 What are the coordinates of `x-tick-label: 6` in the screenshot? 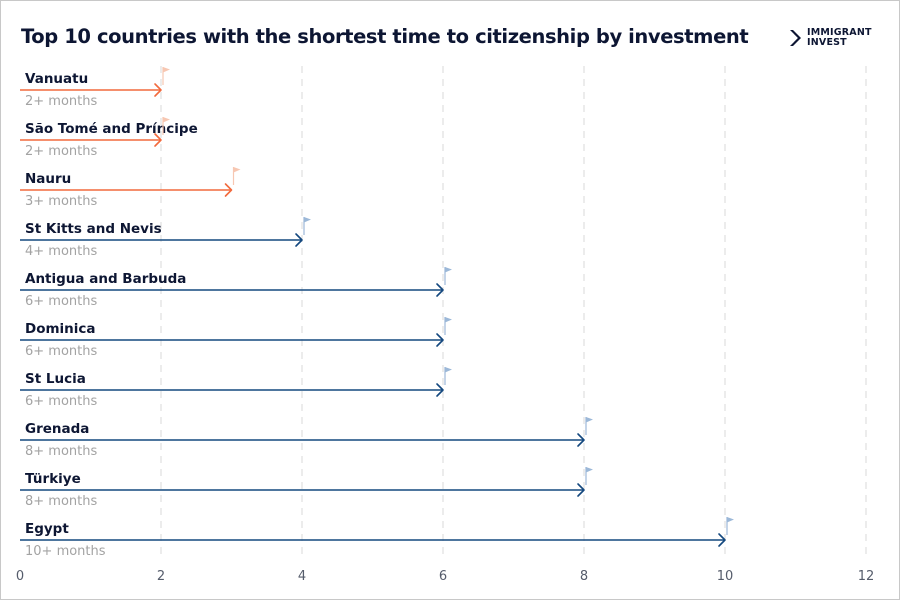 It's located at (443, 576).